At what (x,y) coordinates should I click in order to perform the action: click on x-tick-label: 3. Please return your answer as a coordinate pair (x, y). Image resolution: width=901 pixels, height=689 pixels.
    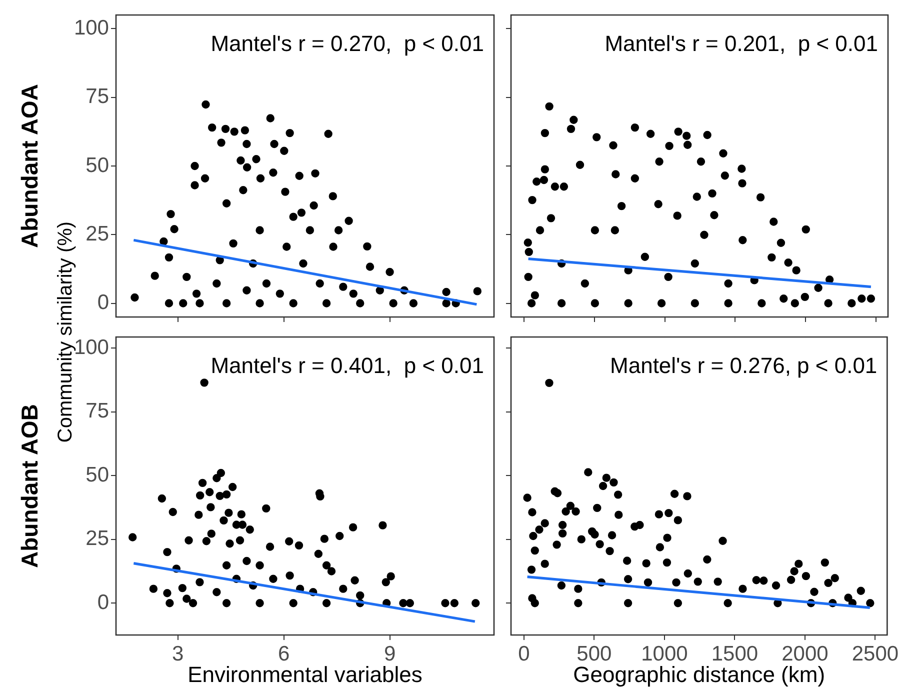
    Looking at the image, I should click on (178, 654).